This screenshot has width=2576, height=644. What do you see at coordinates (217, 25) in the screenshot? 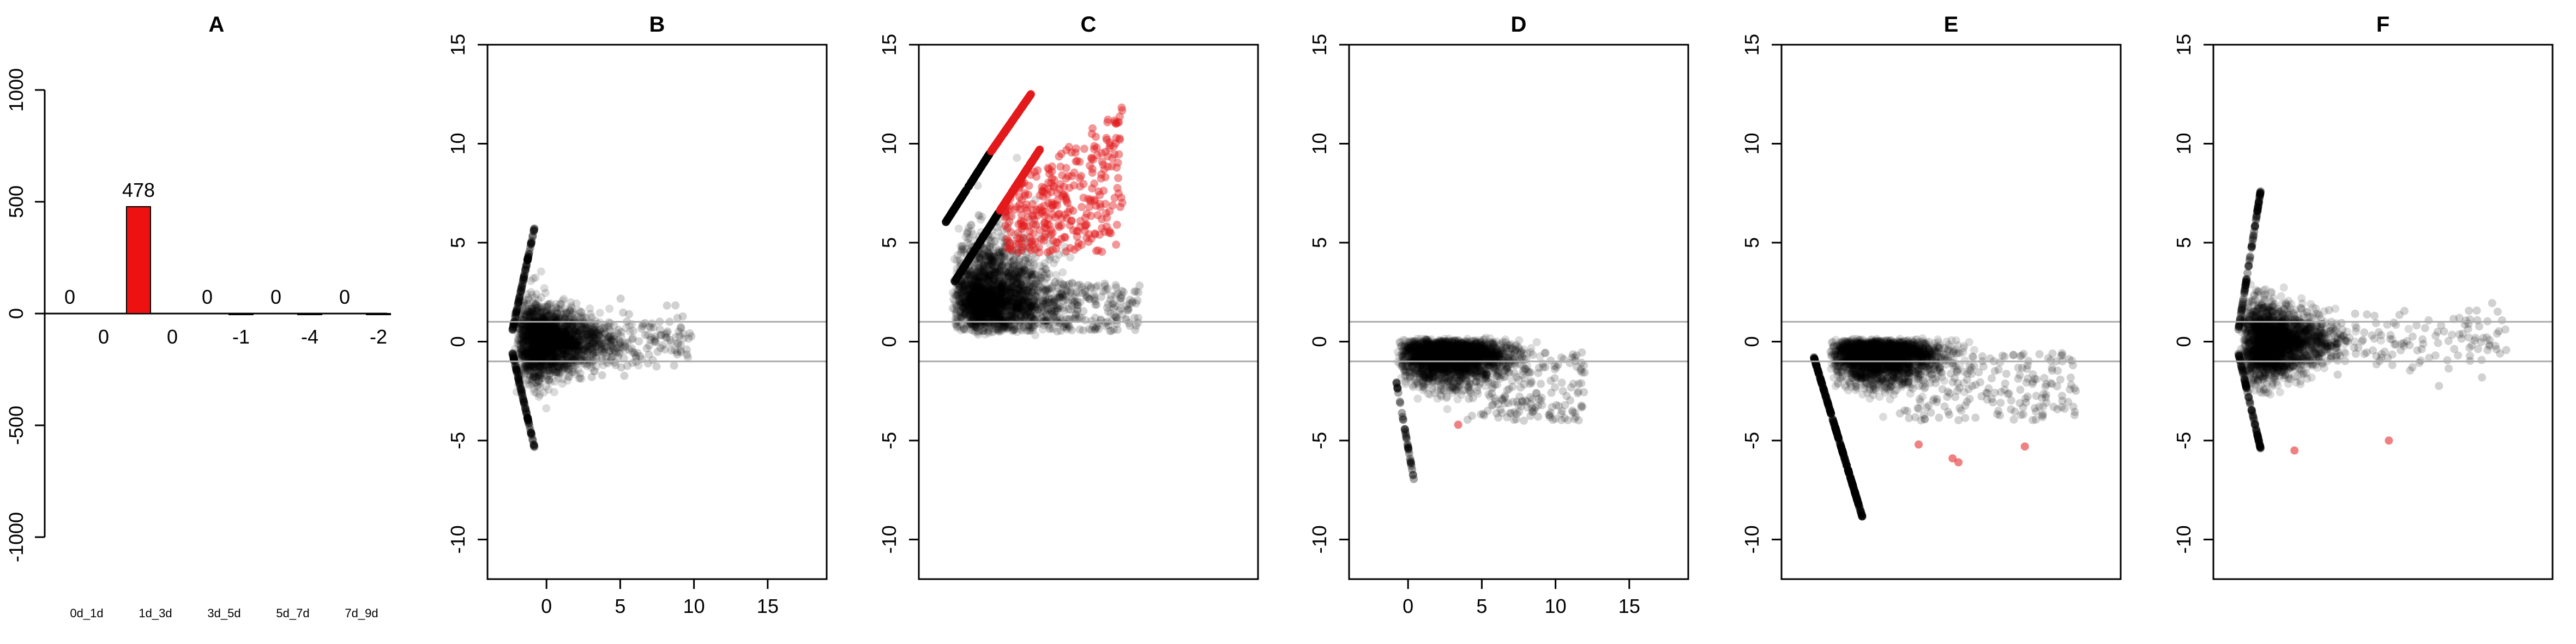
I see `panel-a-title: A` at bounding box center [217, 25].